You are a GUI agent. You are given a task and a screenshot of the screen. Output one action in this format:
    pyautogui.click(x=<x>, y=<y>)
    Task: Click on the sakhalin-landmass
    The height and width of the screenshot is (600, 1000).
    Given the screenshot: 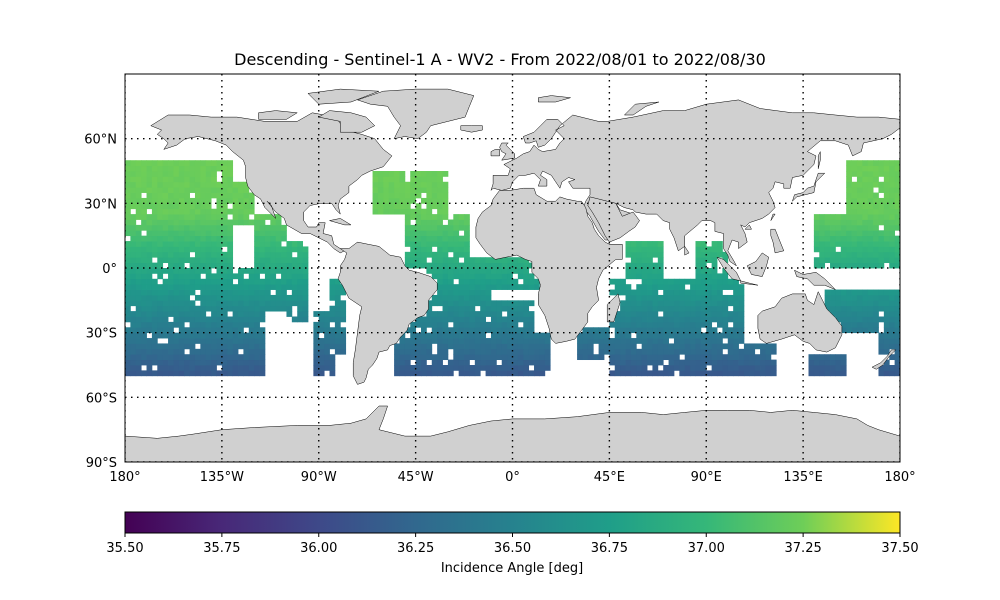 What is the action you would take?
    pyautogui.click(x=819, y=160)
    